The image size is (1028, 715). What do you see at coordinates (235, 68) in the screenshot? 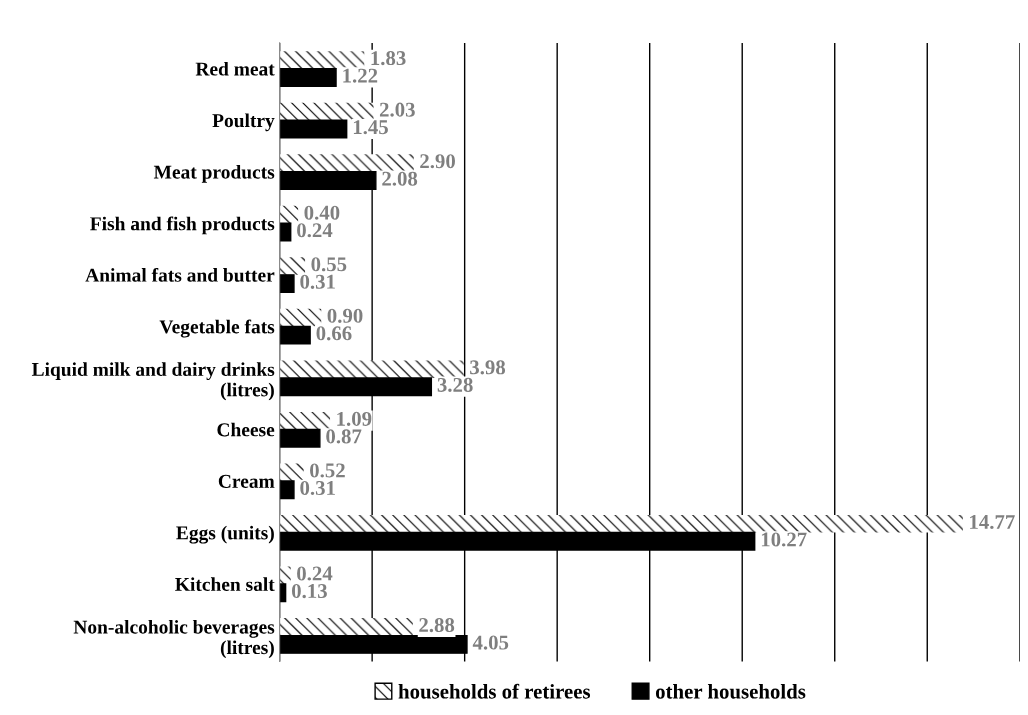
I see `y-tick-label: Red meat` at bounding box center [235, 68].